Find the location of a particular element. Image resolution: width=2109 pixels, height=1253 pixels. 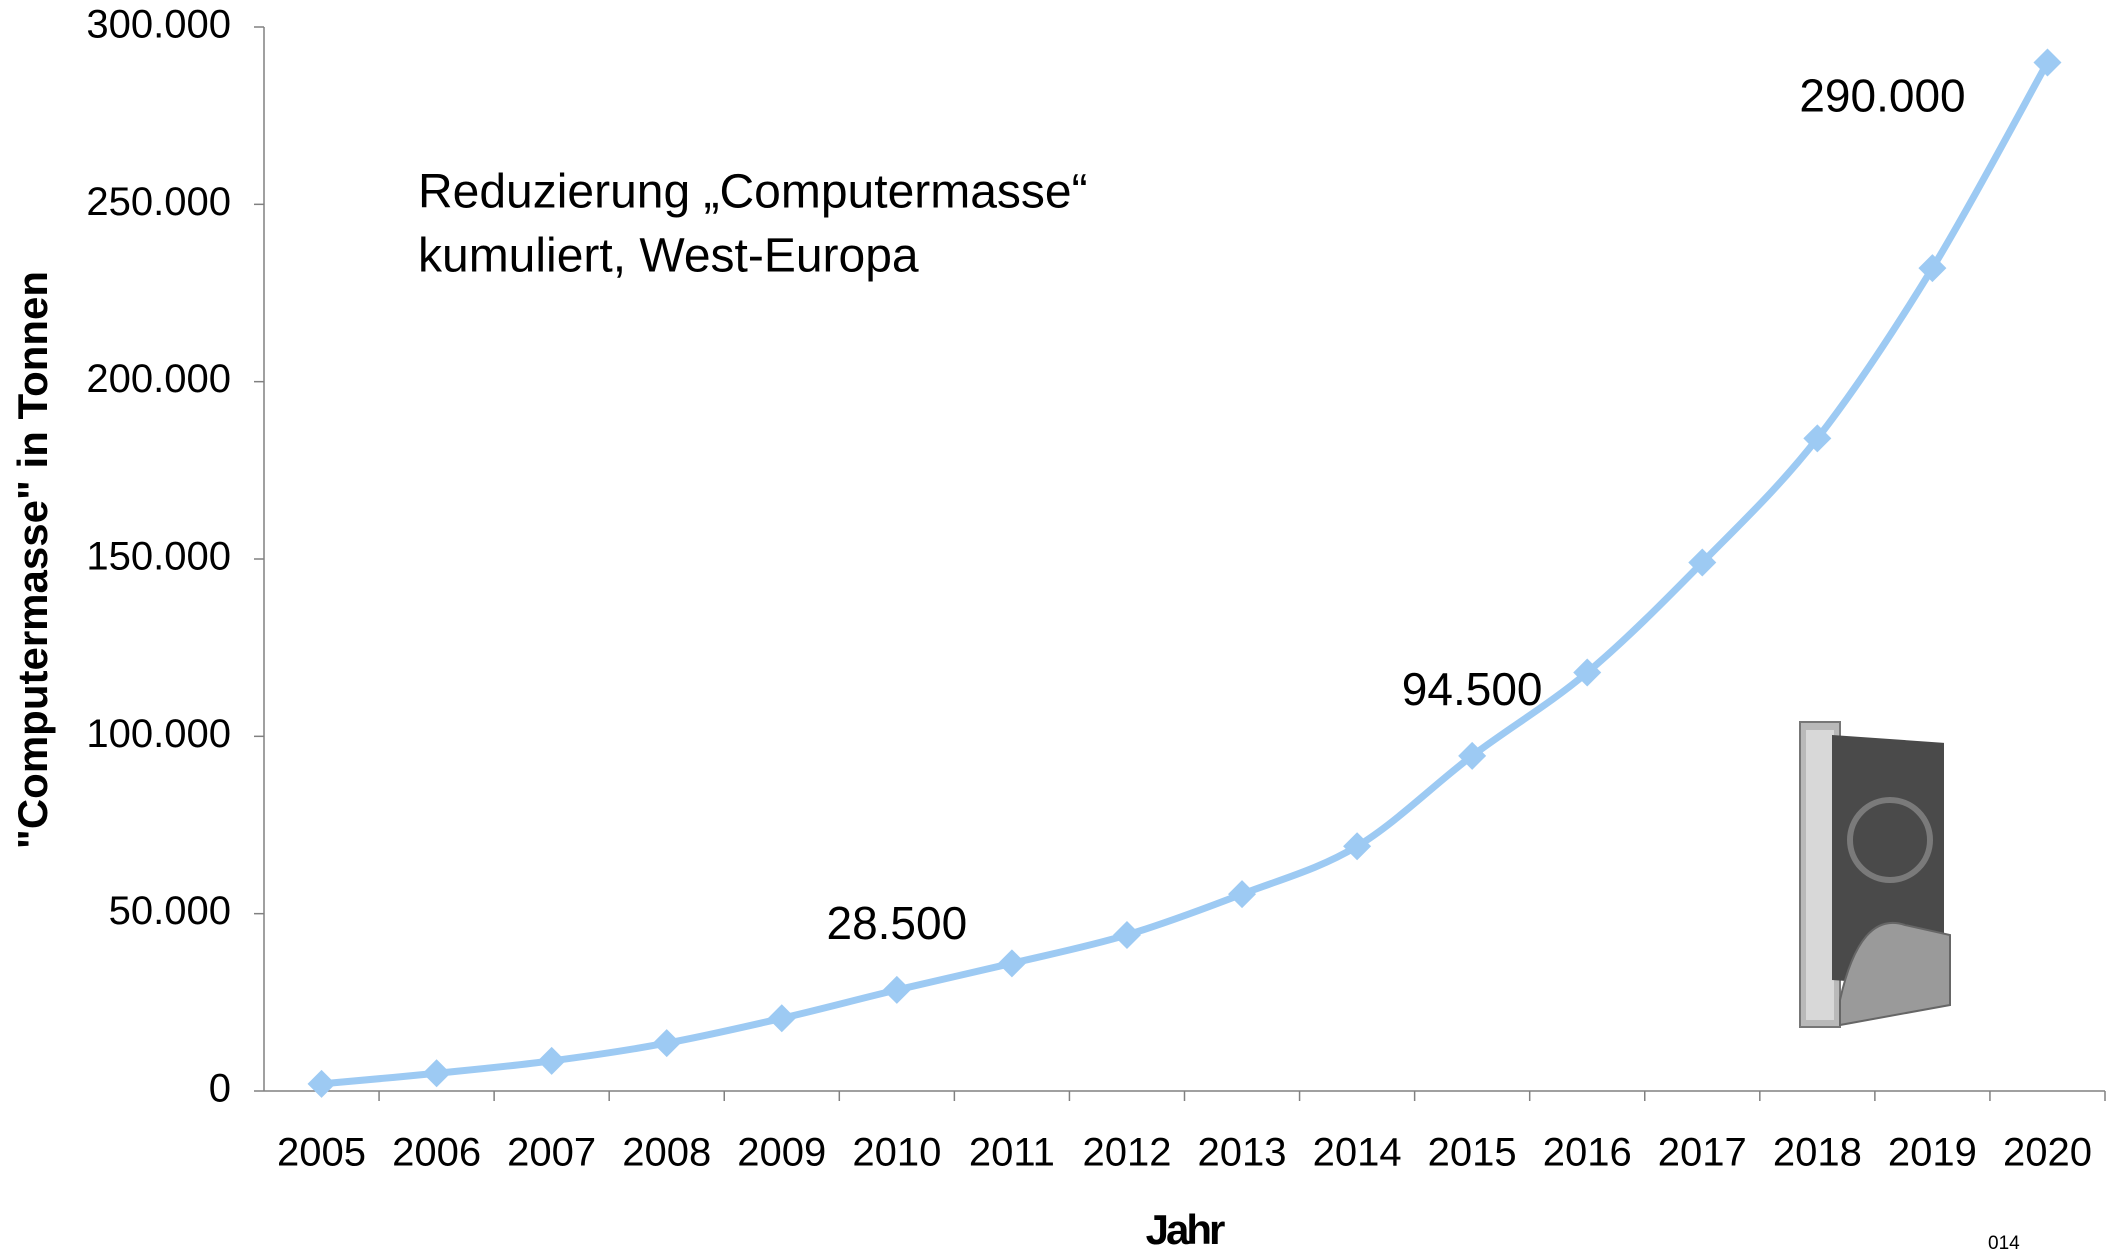

y-tick-label: 100.000 is located at coordinates (158, 734).